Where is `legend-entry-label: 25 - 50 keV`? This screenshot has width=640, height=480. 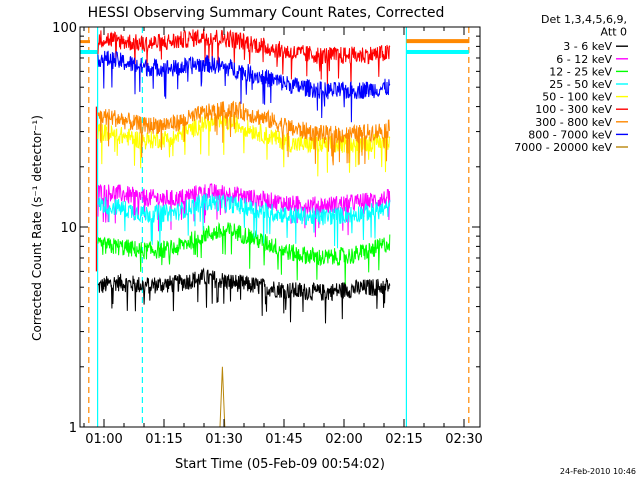
legend-entry-label: 25 - 50 keV is located at coordinates (580, 84).